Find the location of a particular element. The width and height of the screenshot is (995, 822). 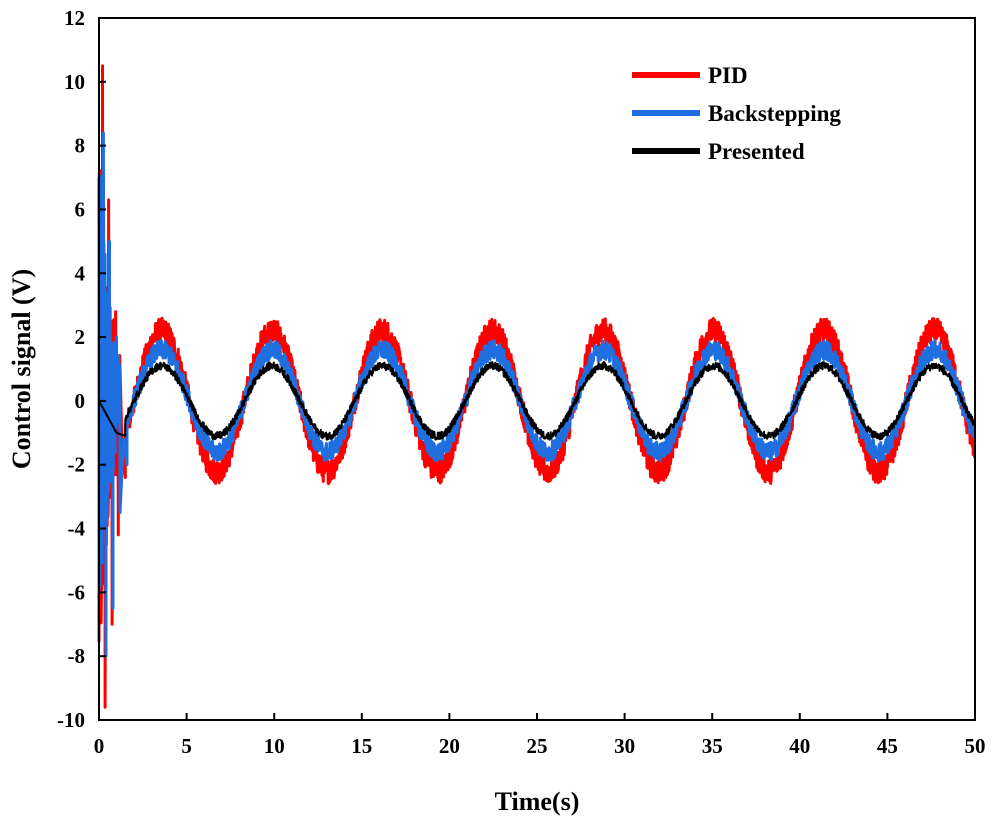

legend-label: Presented is located at coordinates (756, 151).